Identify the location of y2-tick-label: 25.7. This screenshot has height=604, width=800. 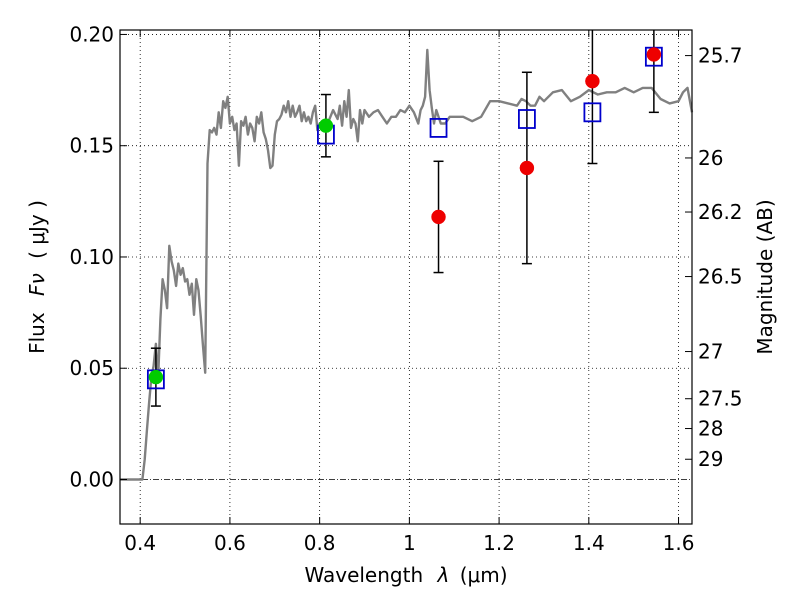
(720, 56).